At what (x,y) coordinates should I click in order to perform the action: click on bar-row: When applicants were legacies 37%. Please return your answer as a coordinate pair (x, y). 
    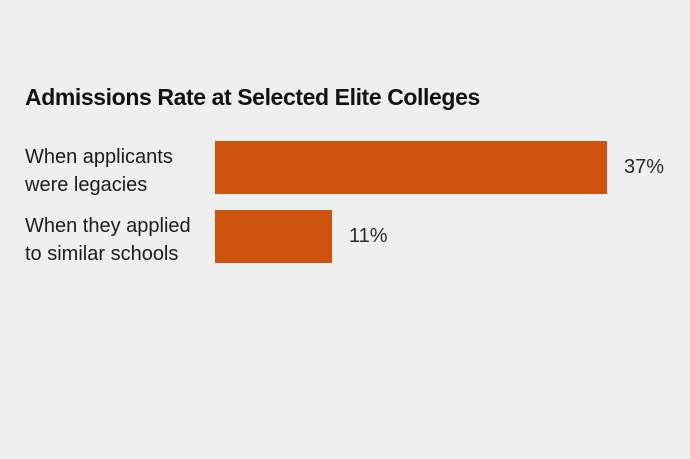
    Looking at the image, I should click on (357, 168).